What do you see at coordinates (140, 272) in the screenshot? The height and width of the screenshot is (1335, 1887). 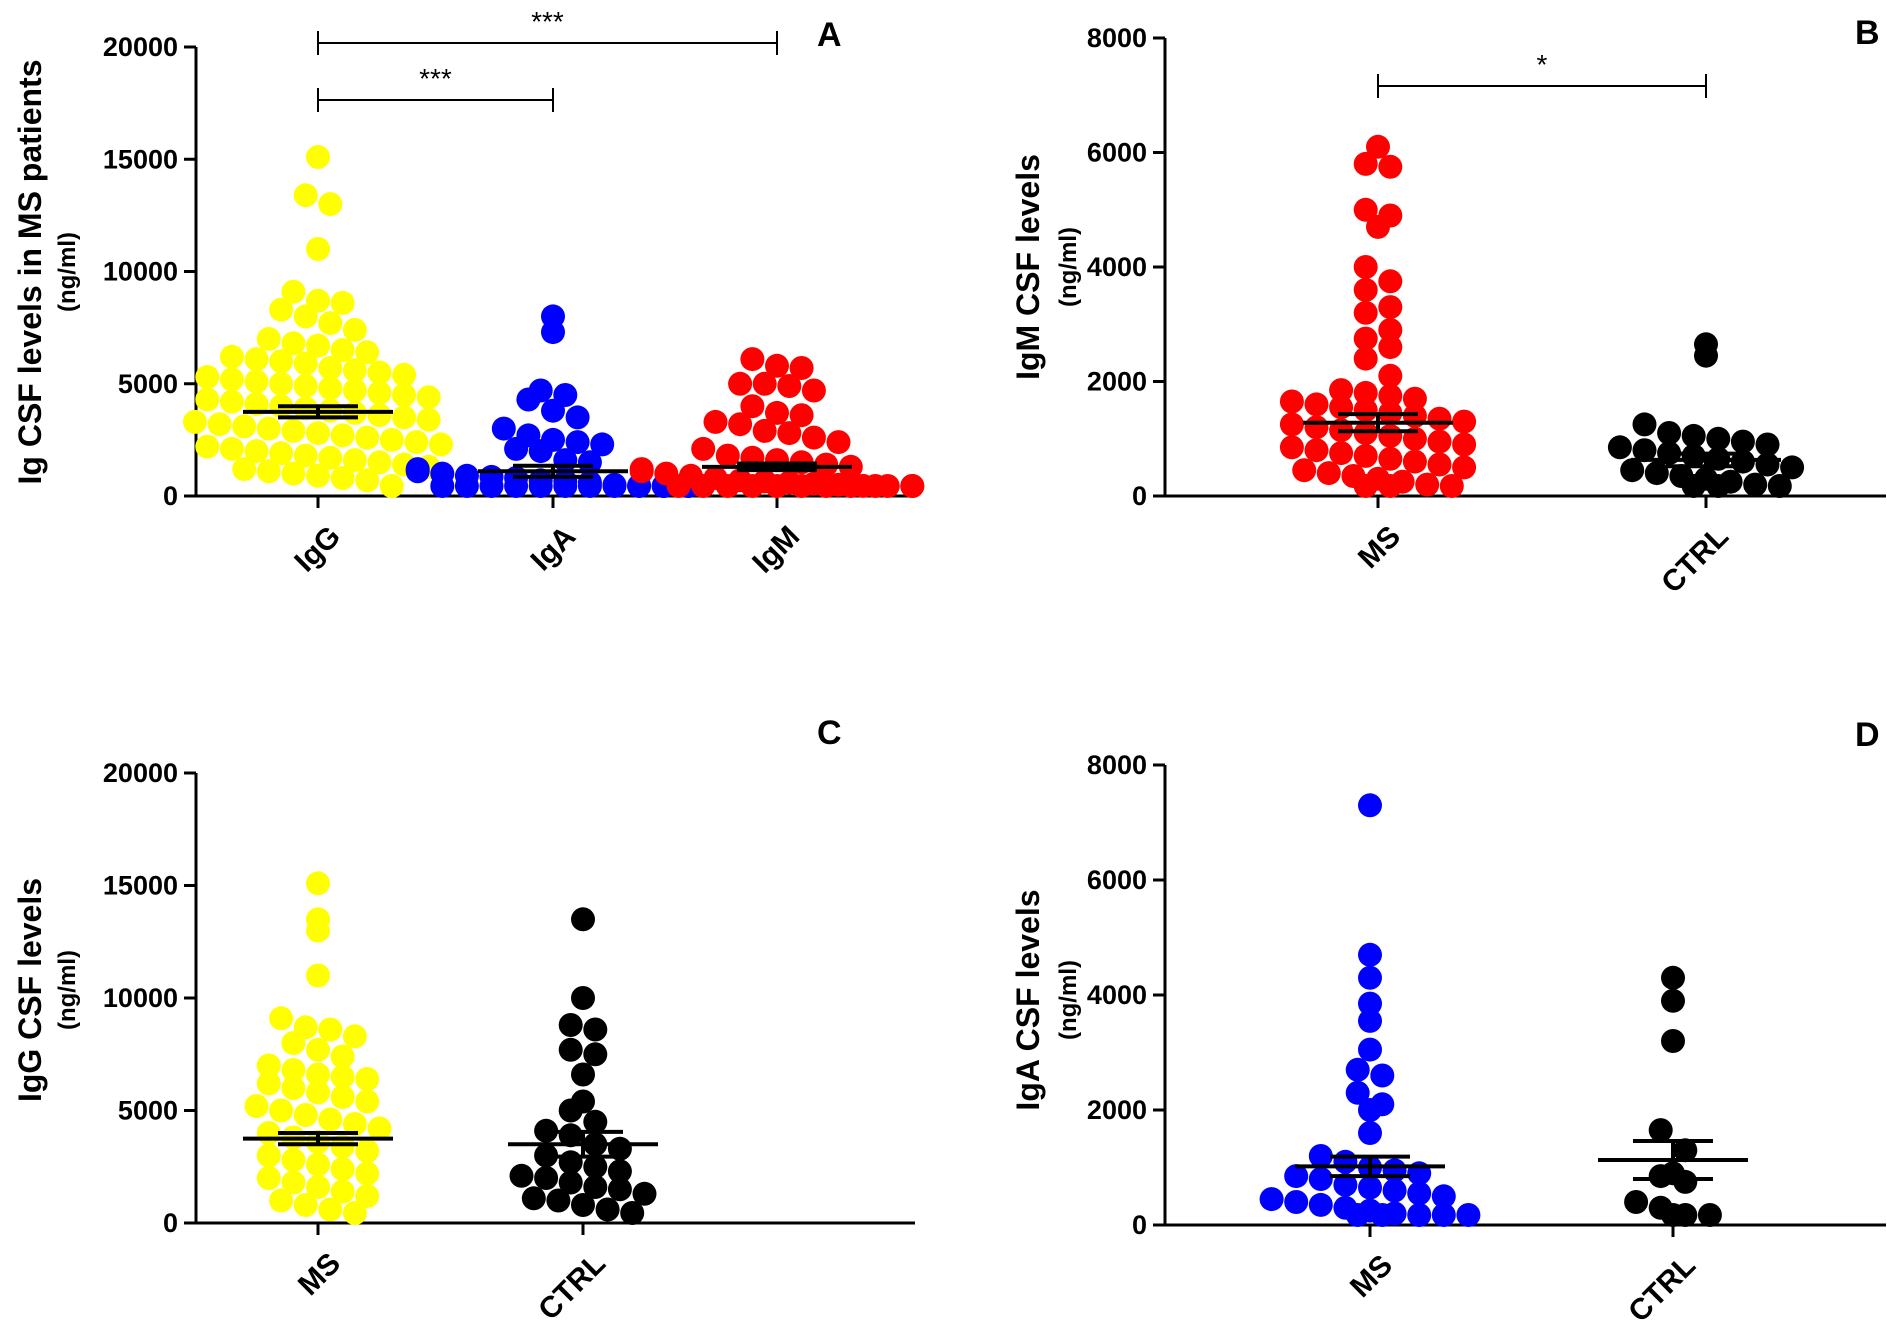 I see `y-tick-label: 10000` at bounding box center [140, 272].